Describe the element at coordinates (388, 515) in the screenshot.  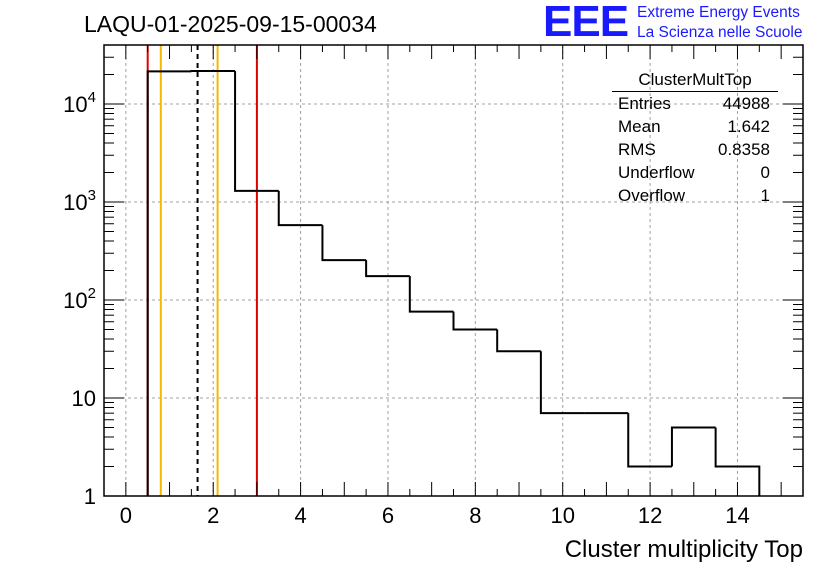
I see `x-tick-label: 6` at that location.